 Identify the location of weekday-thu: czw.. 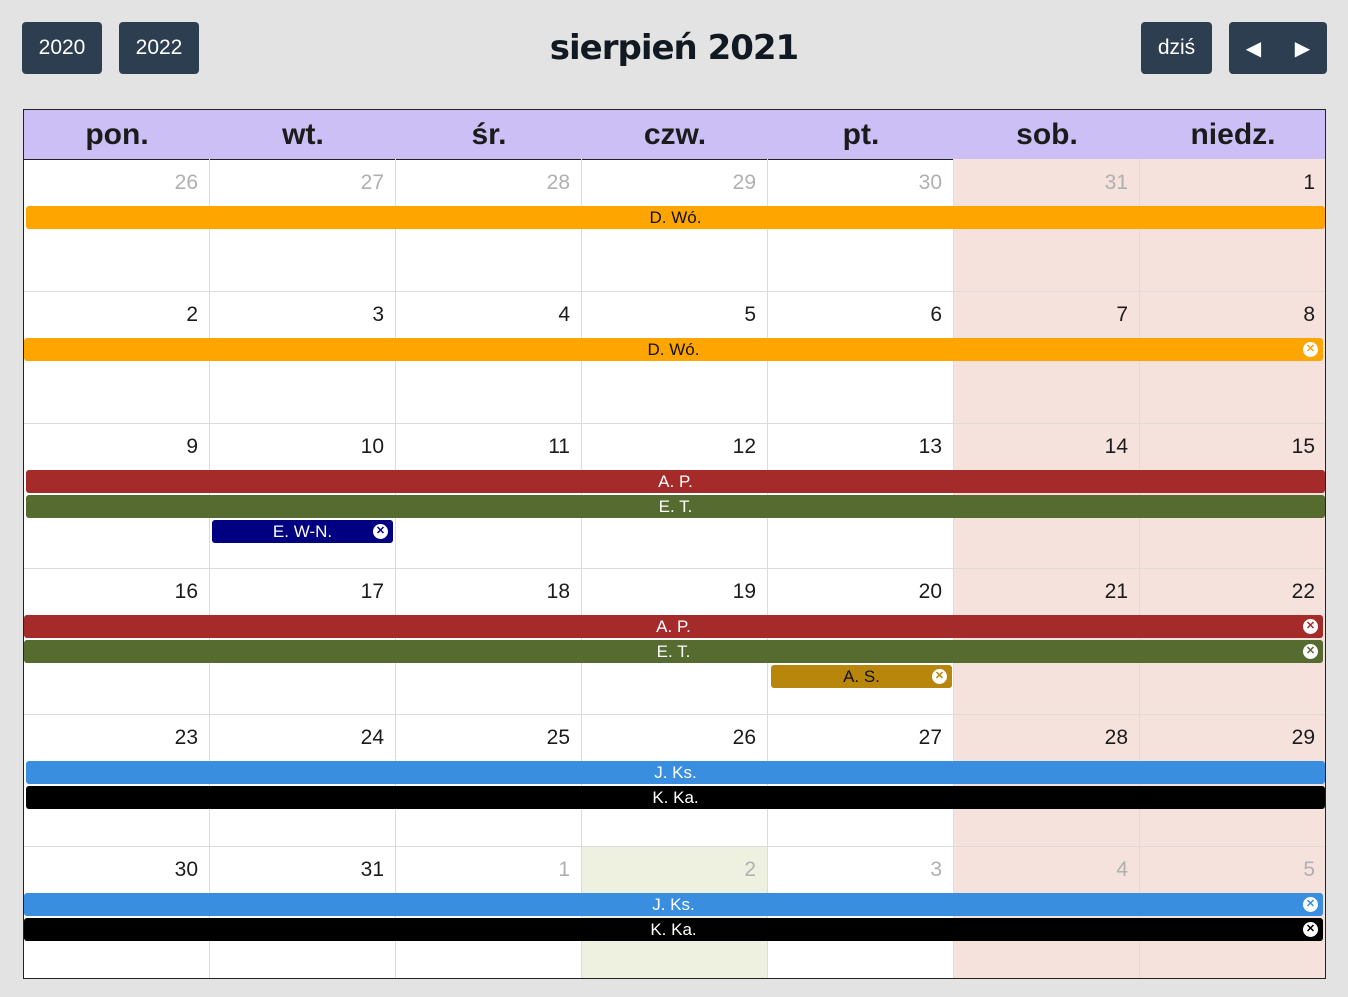
(675, 134).